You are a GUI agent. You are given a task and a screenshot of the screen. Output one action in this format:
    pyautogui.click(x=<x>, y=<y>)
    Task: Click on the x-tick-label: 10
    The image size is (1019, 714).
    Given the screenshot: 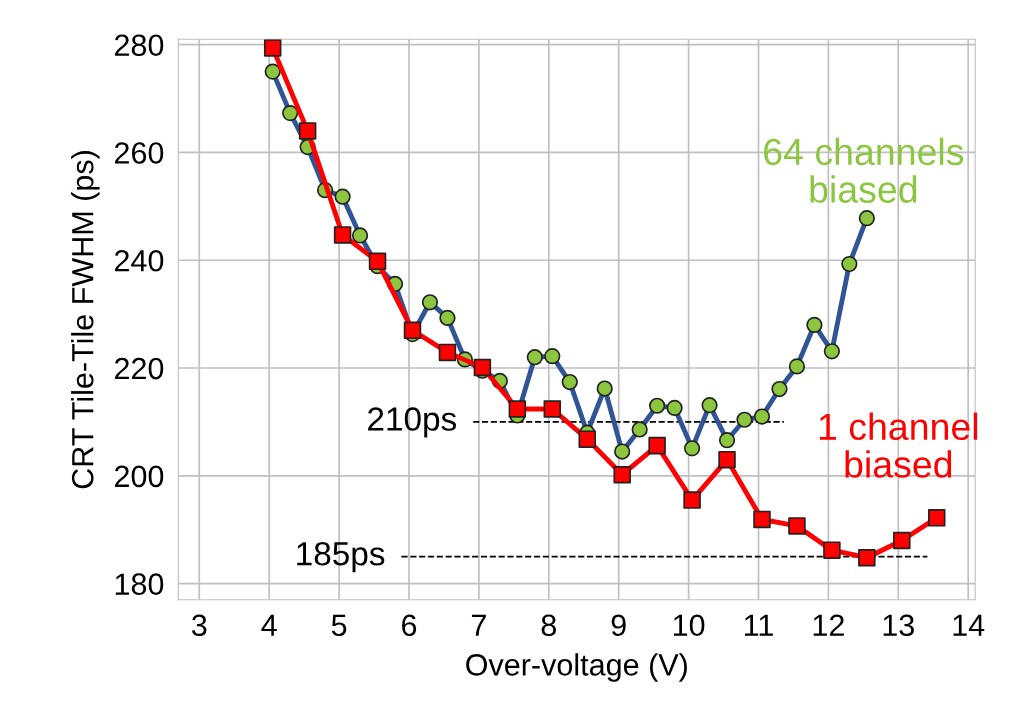 What is the action you would take?
    pyautogui.click(x=689, y=625)
    